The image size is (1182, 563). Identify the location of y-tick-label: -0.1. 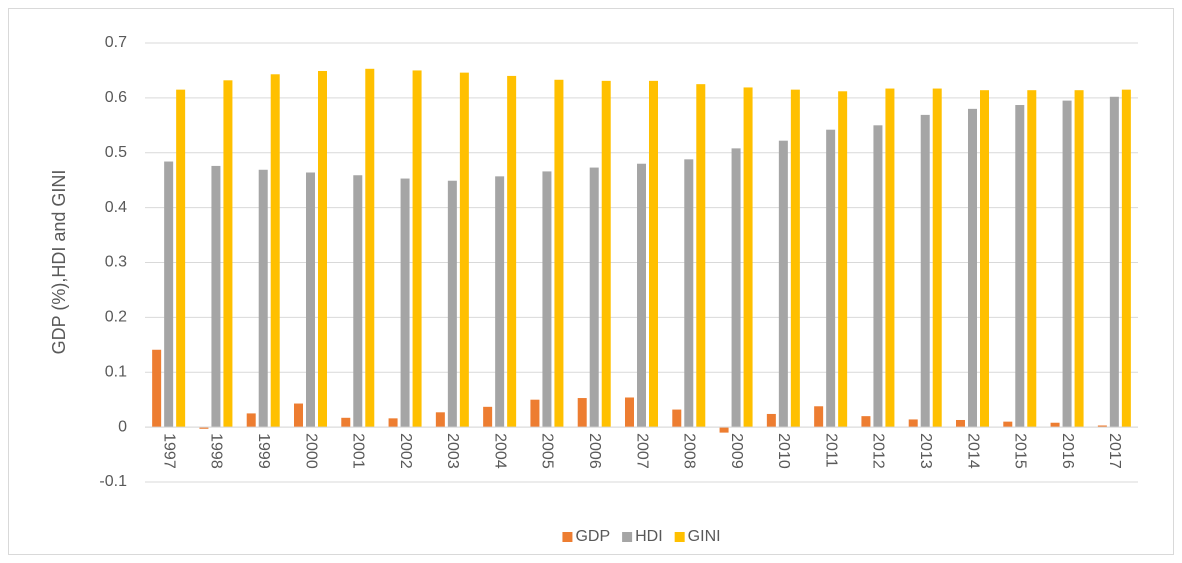
(113, 481).